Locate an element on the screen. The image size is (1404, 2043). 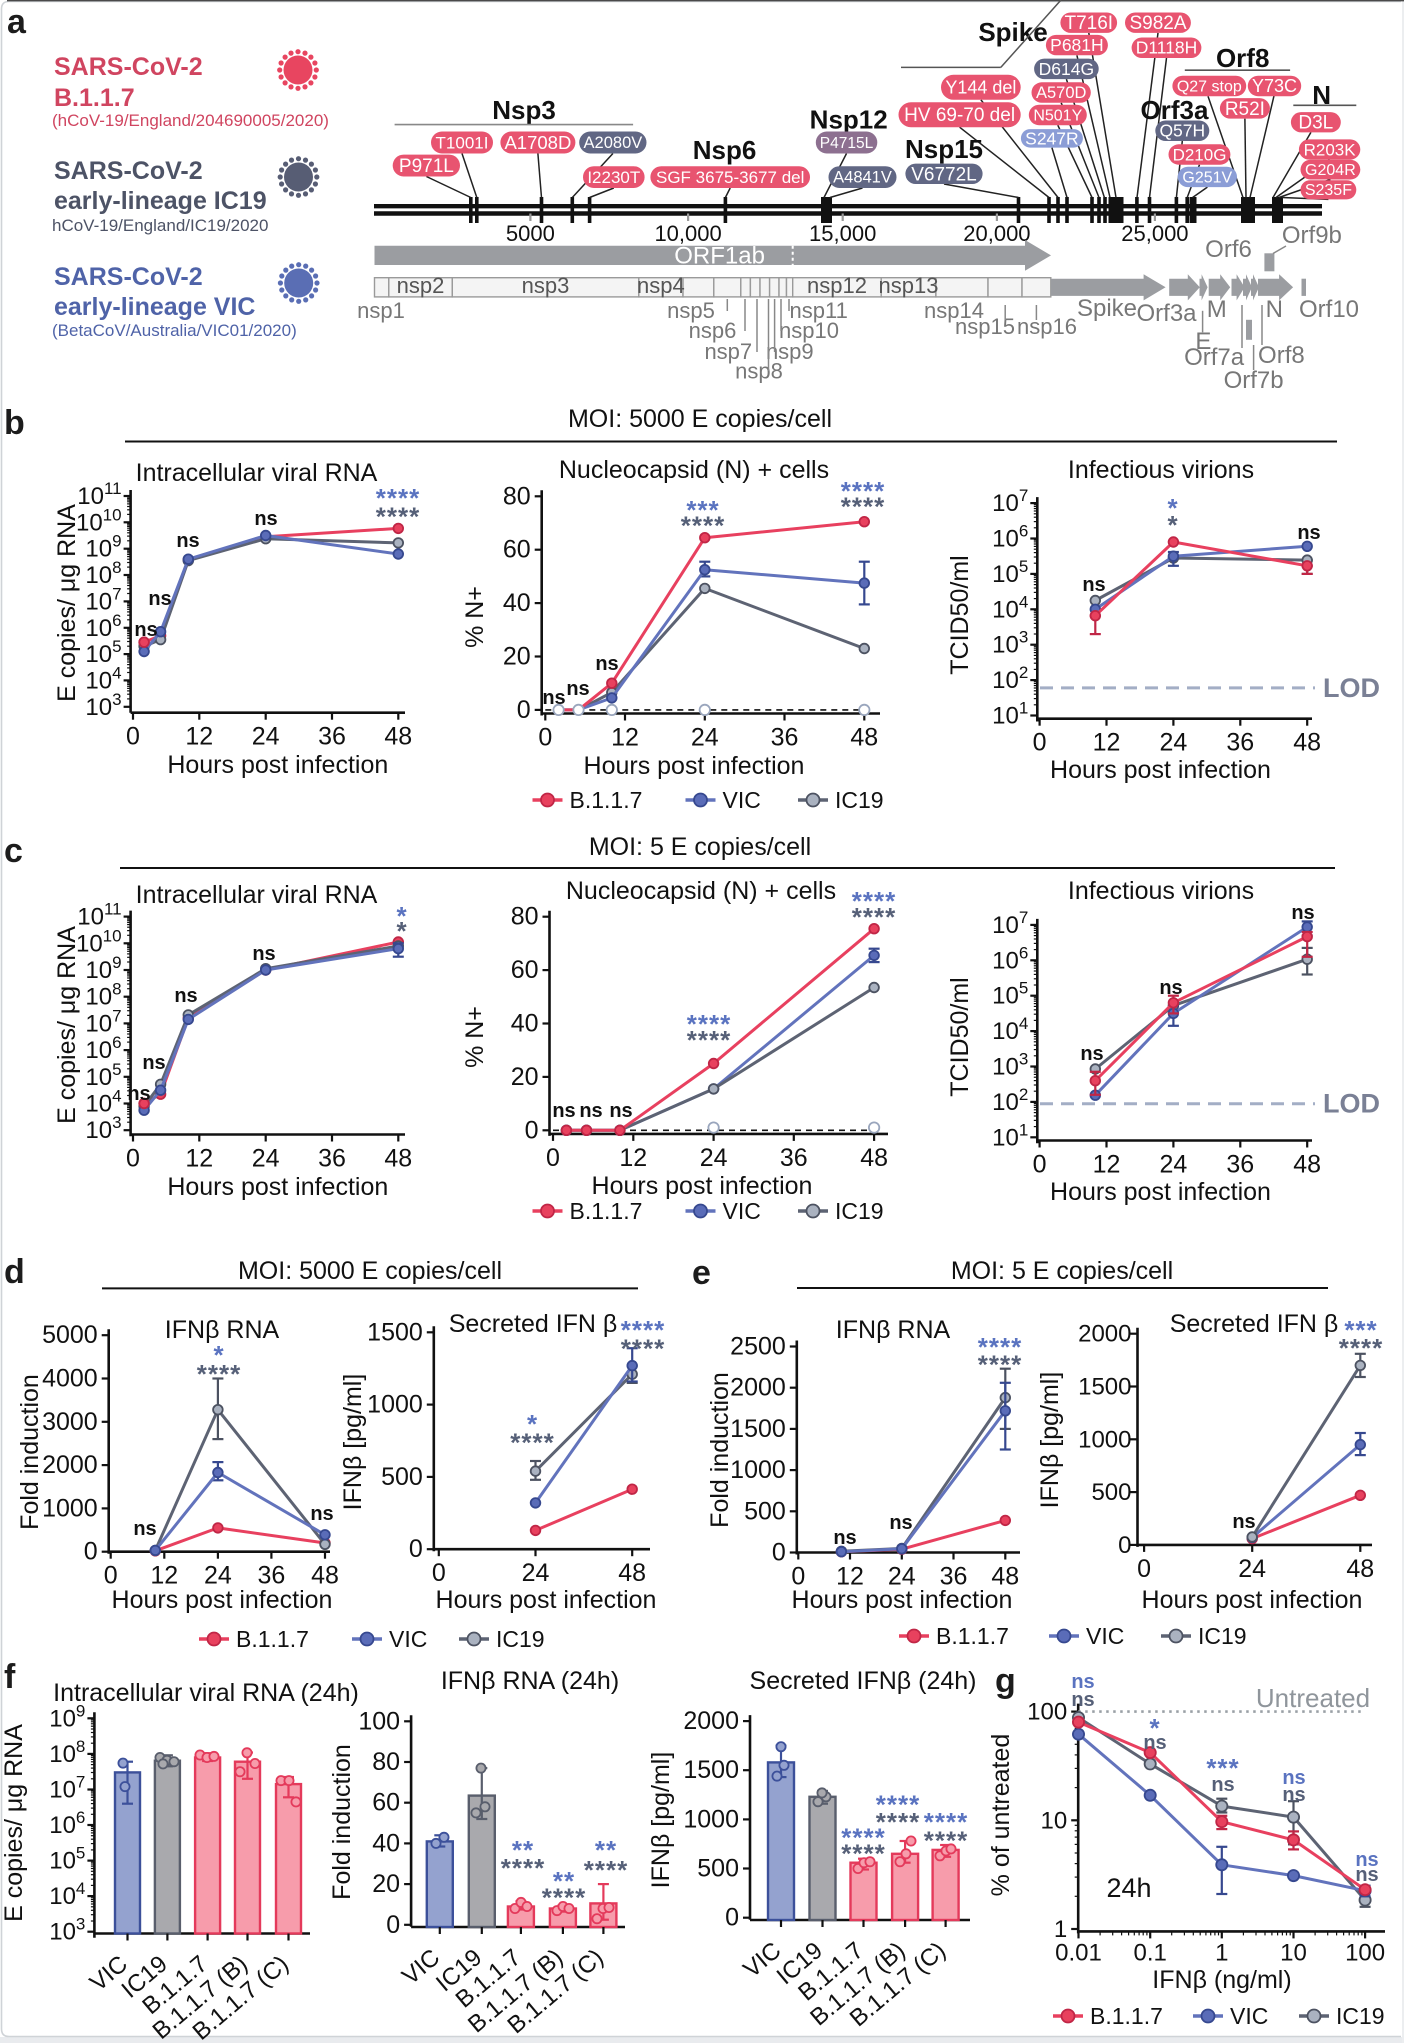
svg-text: nsp3 is located at coordinates (546, 285).